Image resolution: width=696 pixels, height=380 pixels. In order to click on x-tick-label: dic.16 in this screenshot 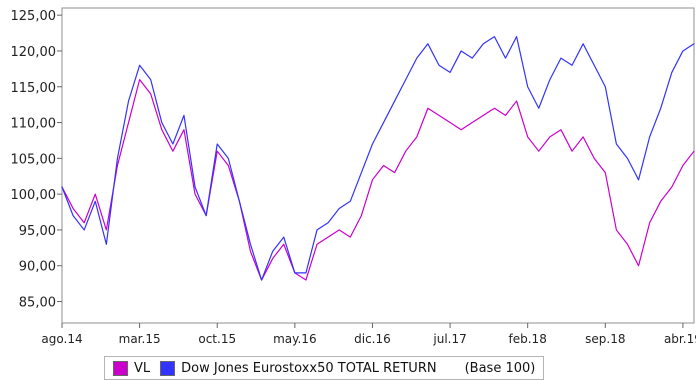, I will do `click(372, 339)`.